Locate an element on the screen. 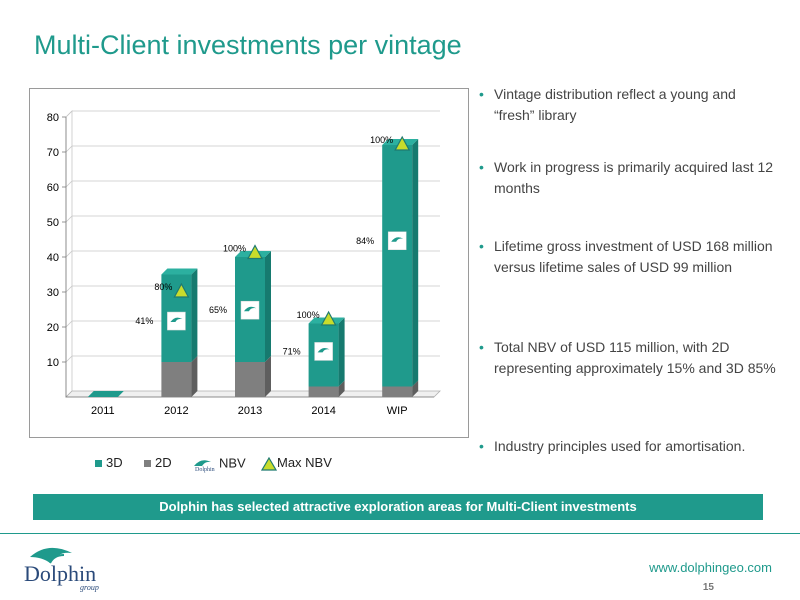 The width and height of the screenshot is (800, 600). x-tick-label: 2012 is located at coordinates (176, 411).